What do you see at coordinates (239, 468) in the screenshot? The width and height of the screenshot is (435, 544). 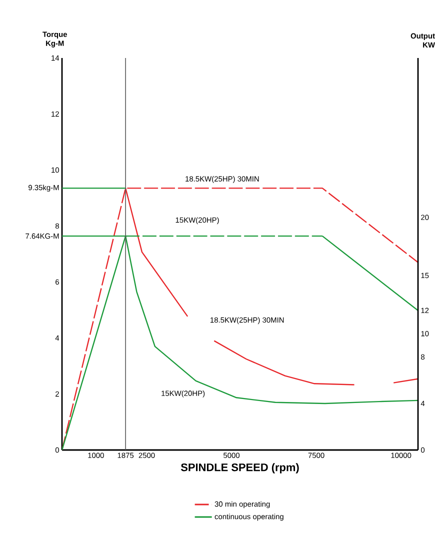 I see `x-axis-title: SPINDLE SPEED (rpm)` at bounding box center [239, 468].